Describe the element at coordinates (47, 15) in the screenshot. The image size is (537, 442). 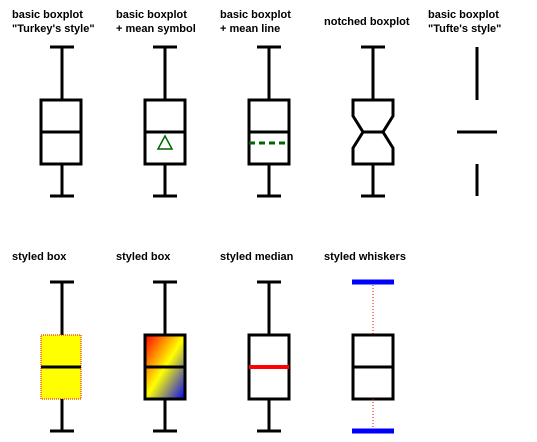
I see `panel-1-title-line-1: basic boxplot` at that location.